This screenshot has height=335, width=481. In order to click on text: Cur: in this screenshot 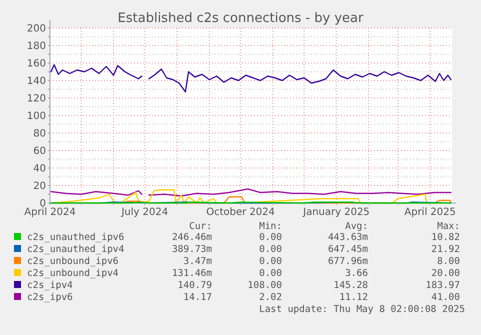, I will do `click(200, 226)`.